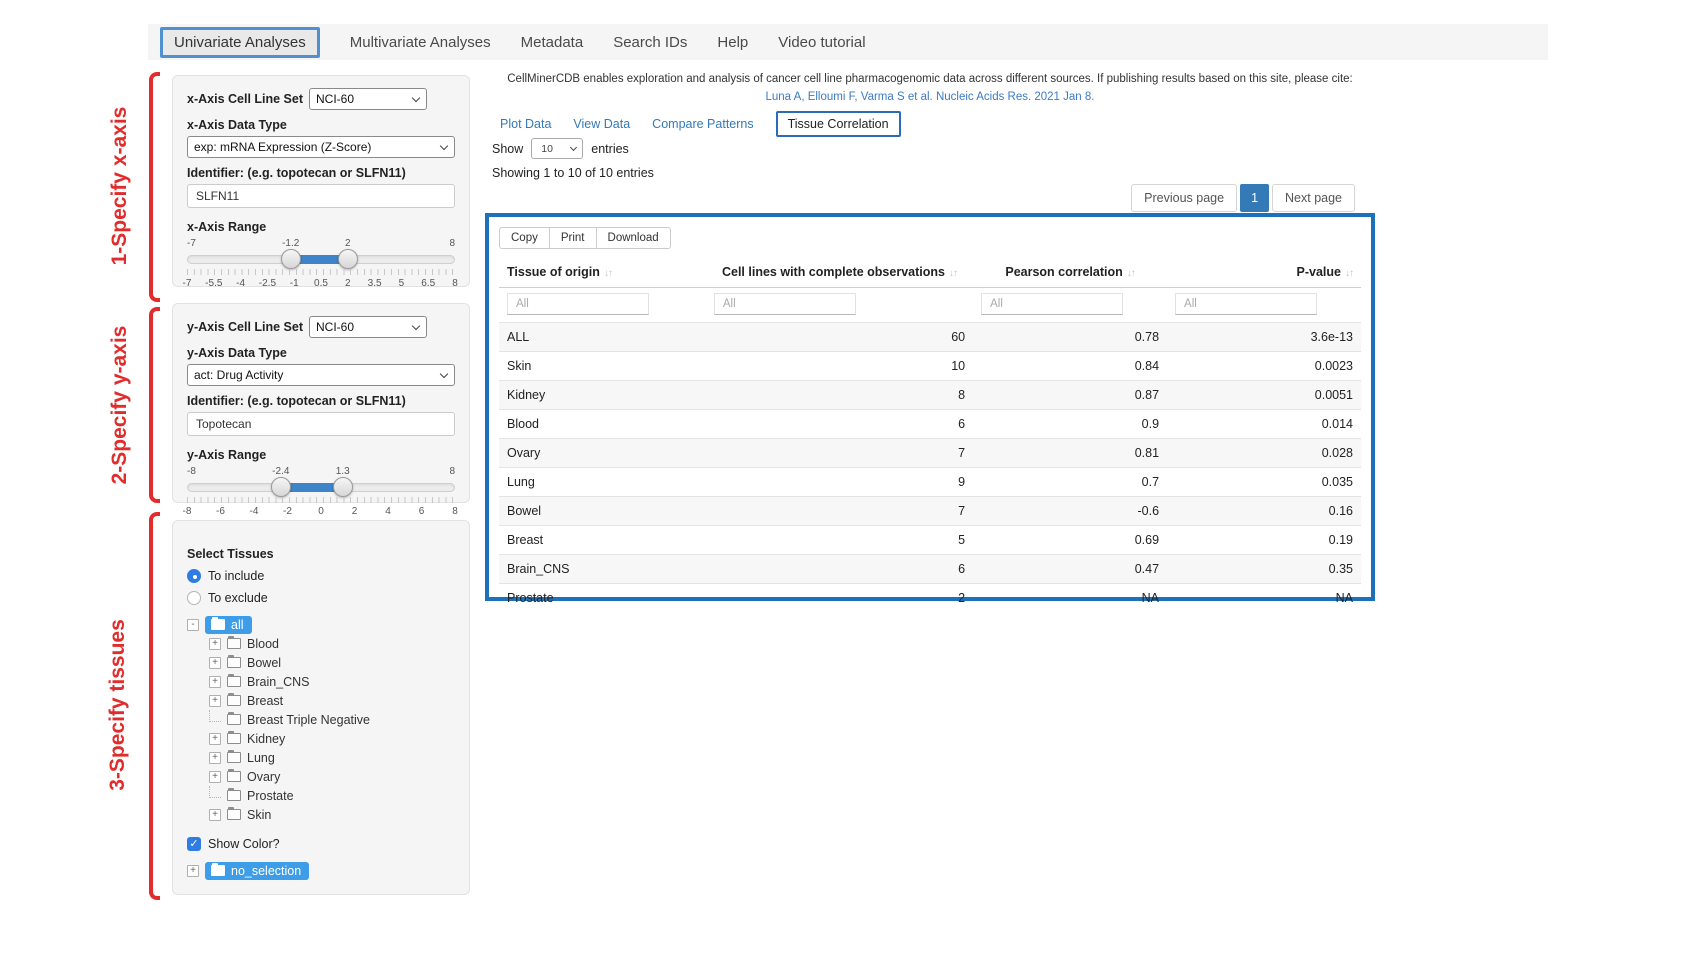 Image resolution: width=1700 pixels, height=956 pixels. I want to click on y-cell-line-set-value: NCI-60, so click(335, 327).